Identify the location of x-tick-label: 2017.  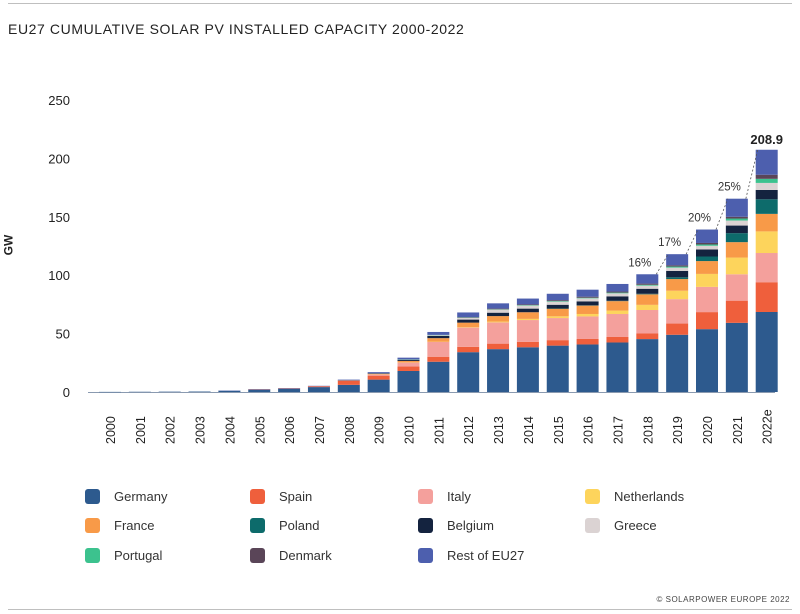
(618, 430).